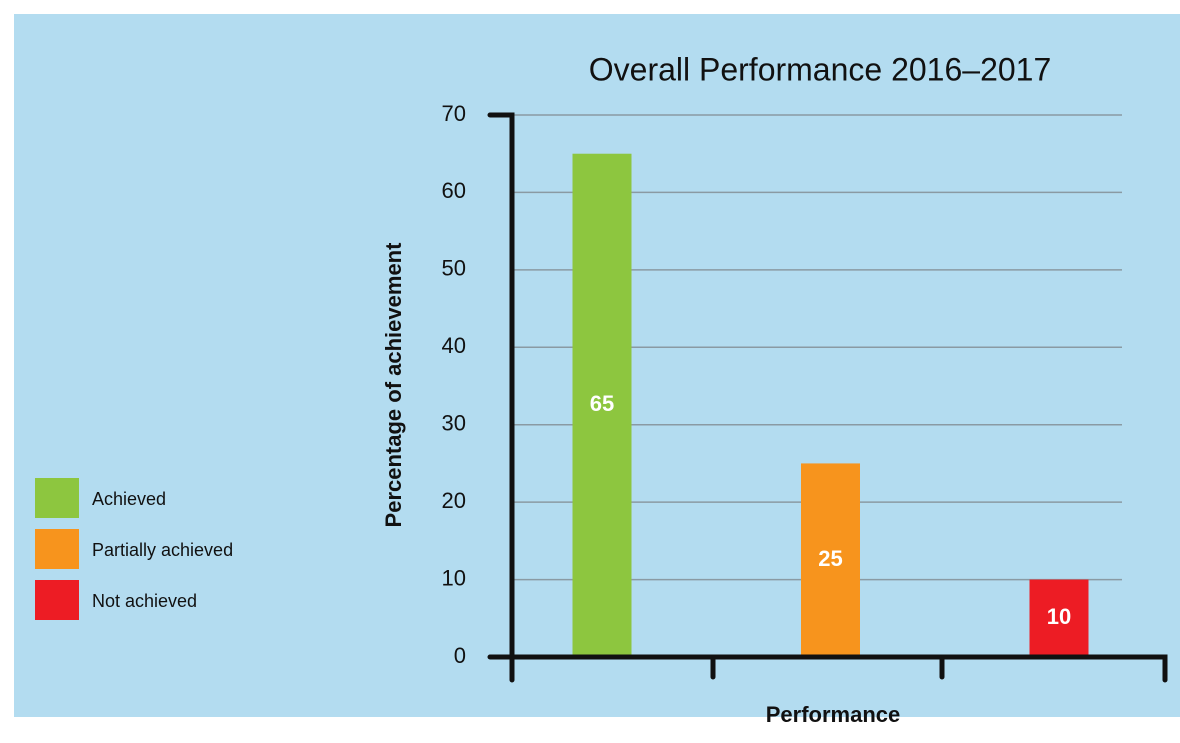 The image size is (1180, 743). I want to click on y-tick-label: 40, so click(454, 345).